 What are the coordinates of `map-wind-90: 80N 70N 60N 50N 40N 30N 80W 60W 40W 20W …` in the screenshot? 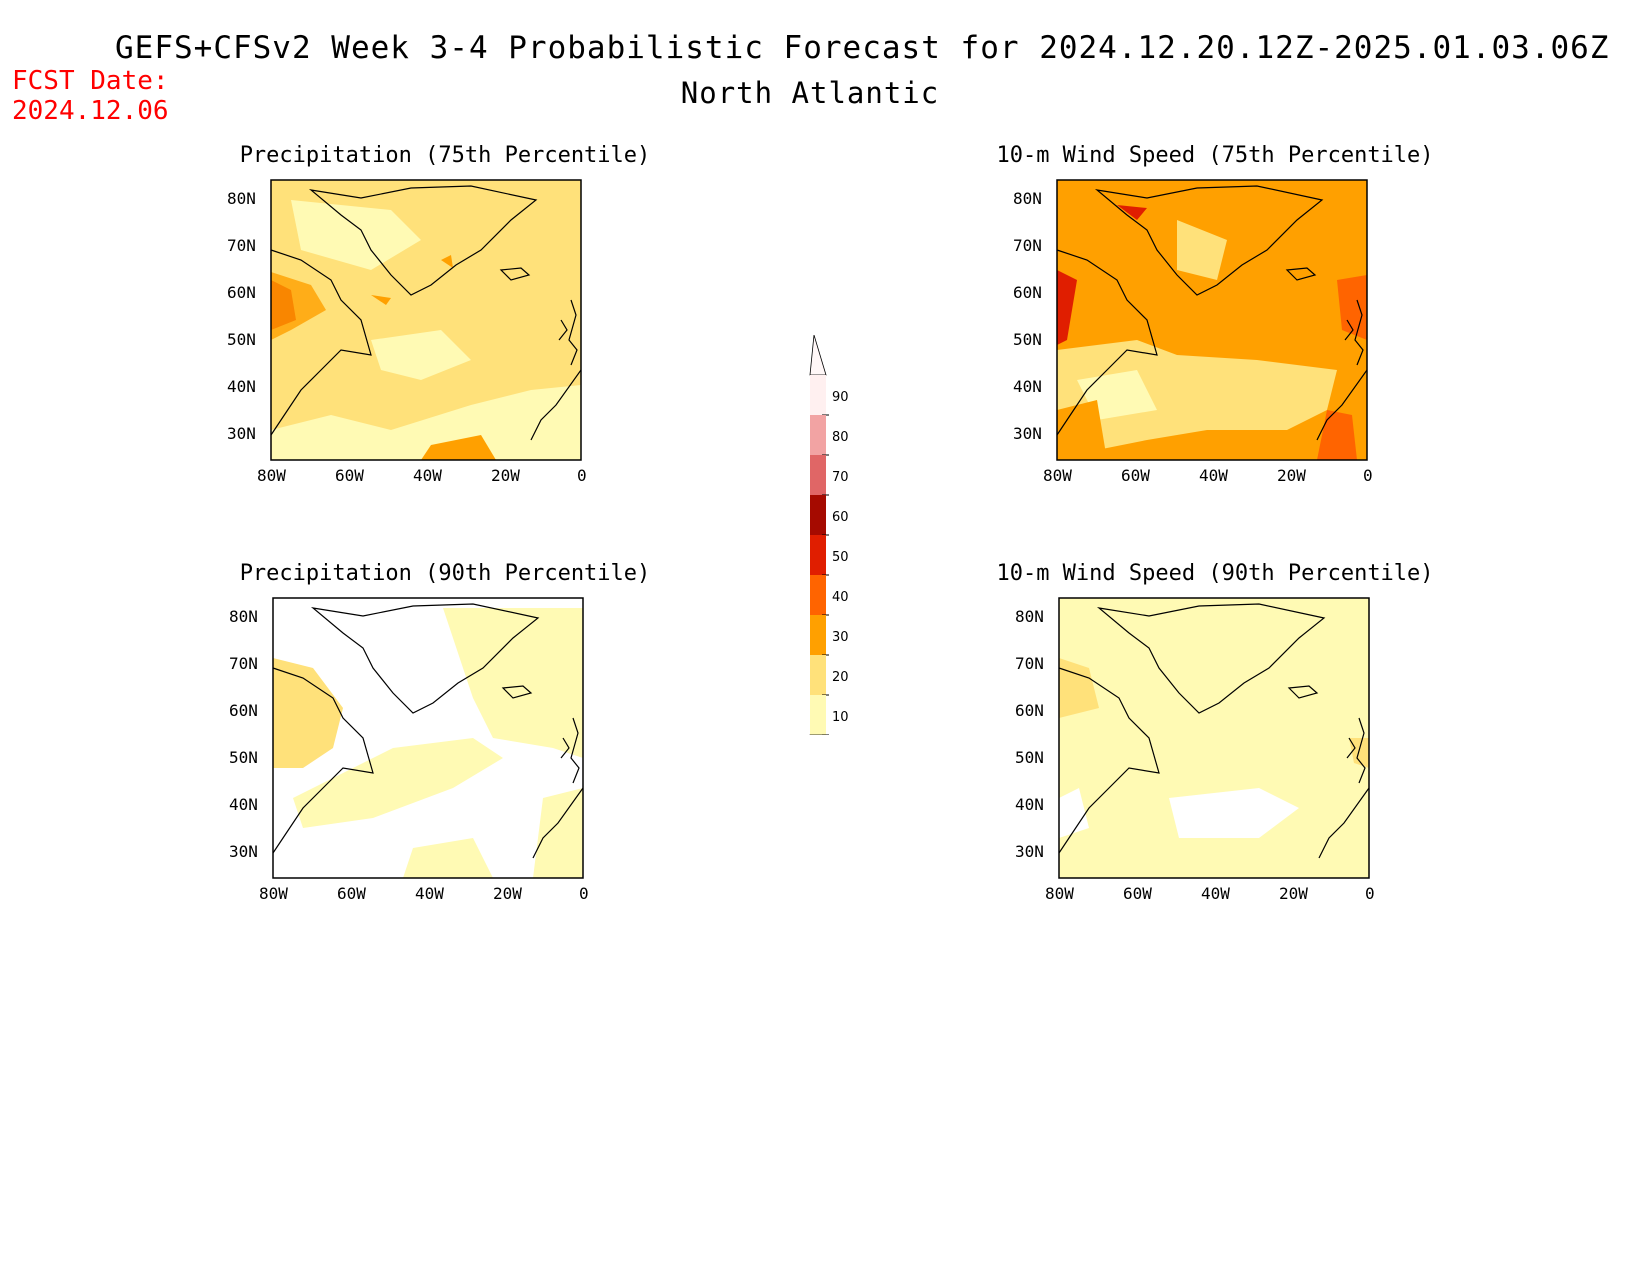 It's located at (1195, 750).